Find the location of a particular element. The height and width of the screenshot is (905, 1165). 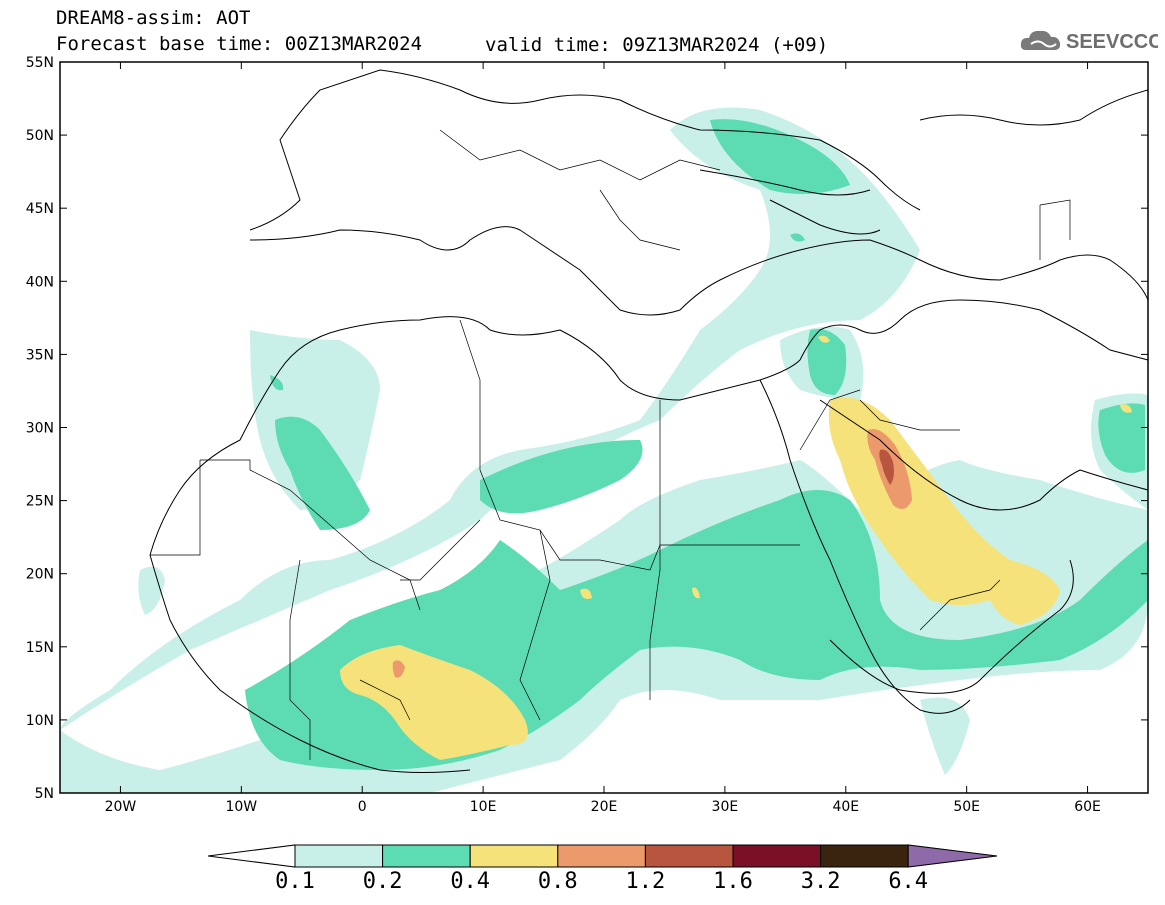

aot-level-1.2 is located at coordinates (886, 467).